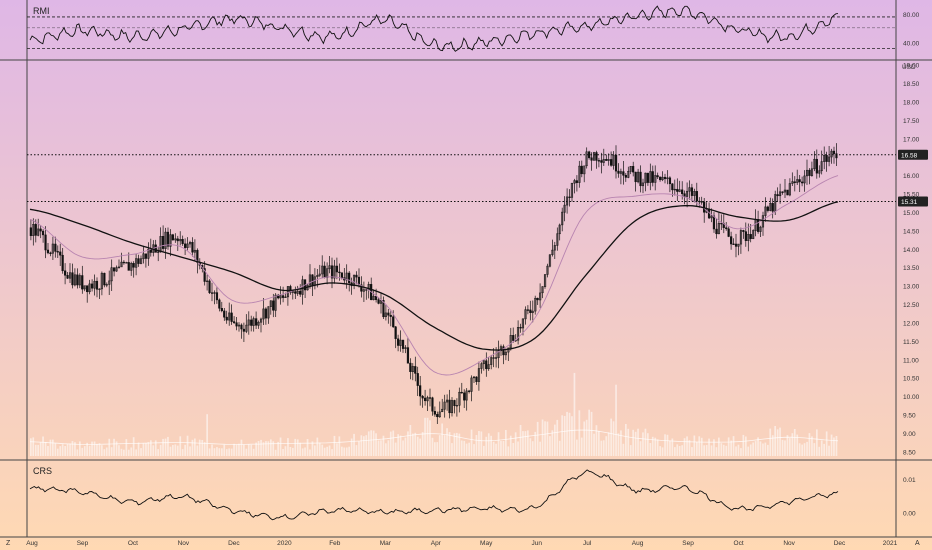  I want to click on time-axis-label: Aug, so click(638, 543).